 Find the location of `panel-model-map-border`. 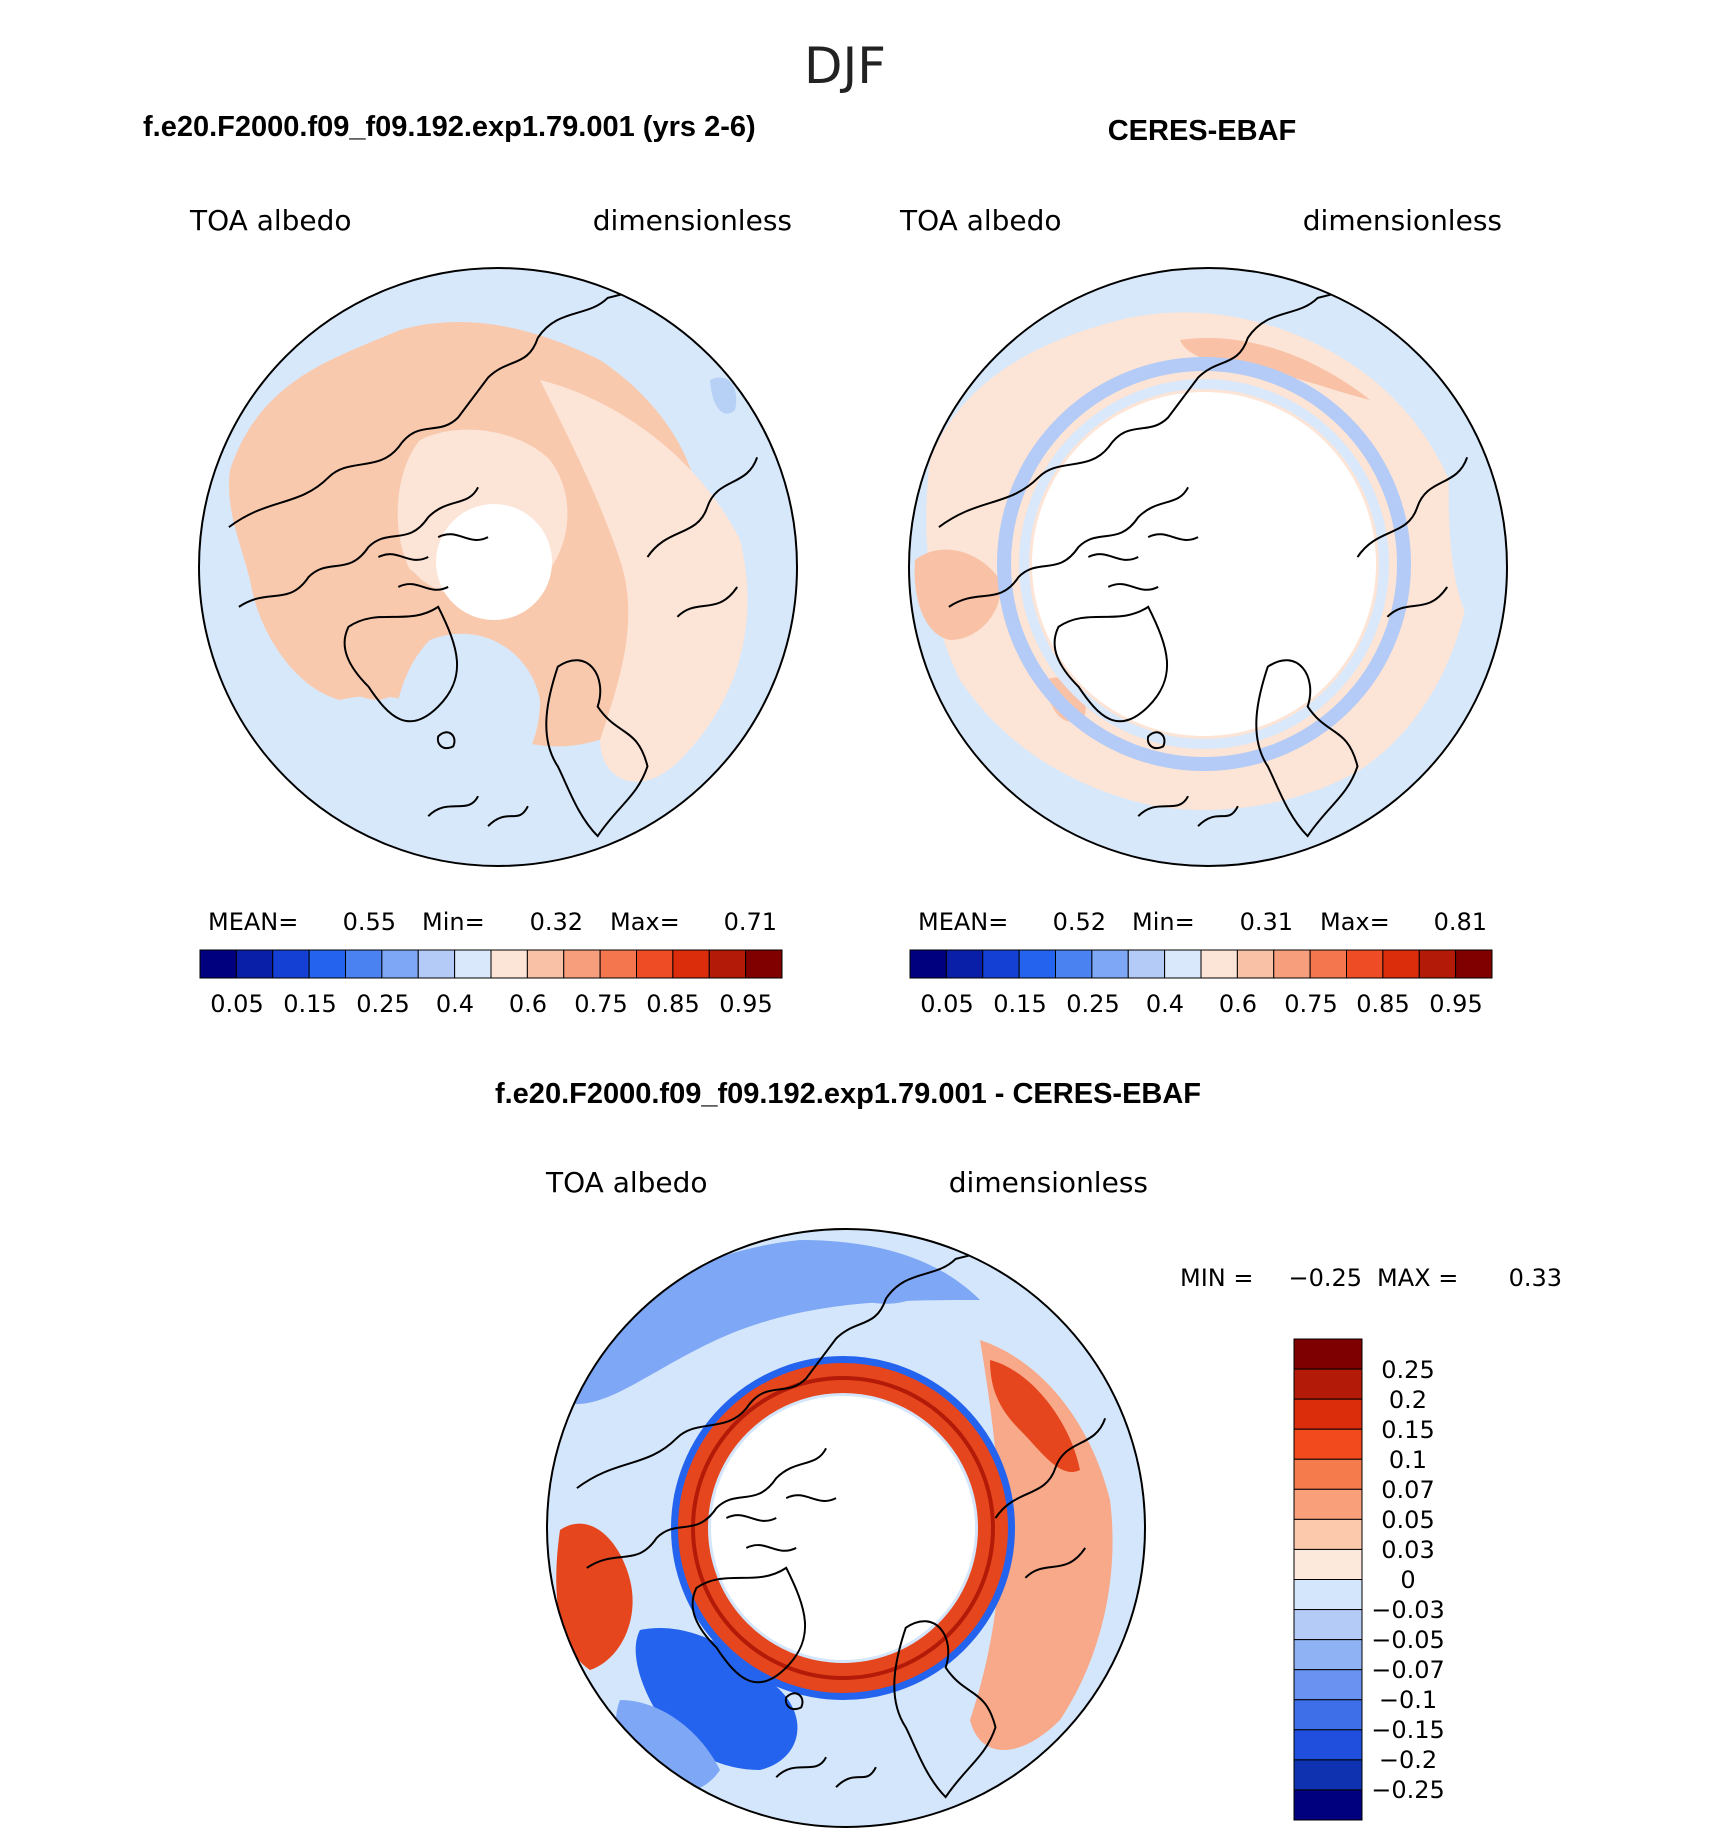

panel-model-map-border is located at coordinates (498, 567).